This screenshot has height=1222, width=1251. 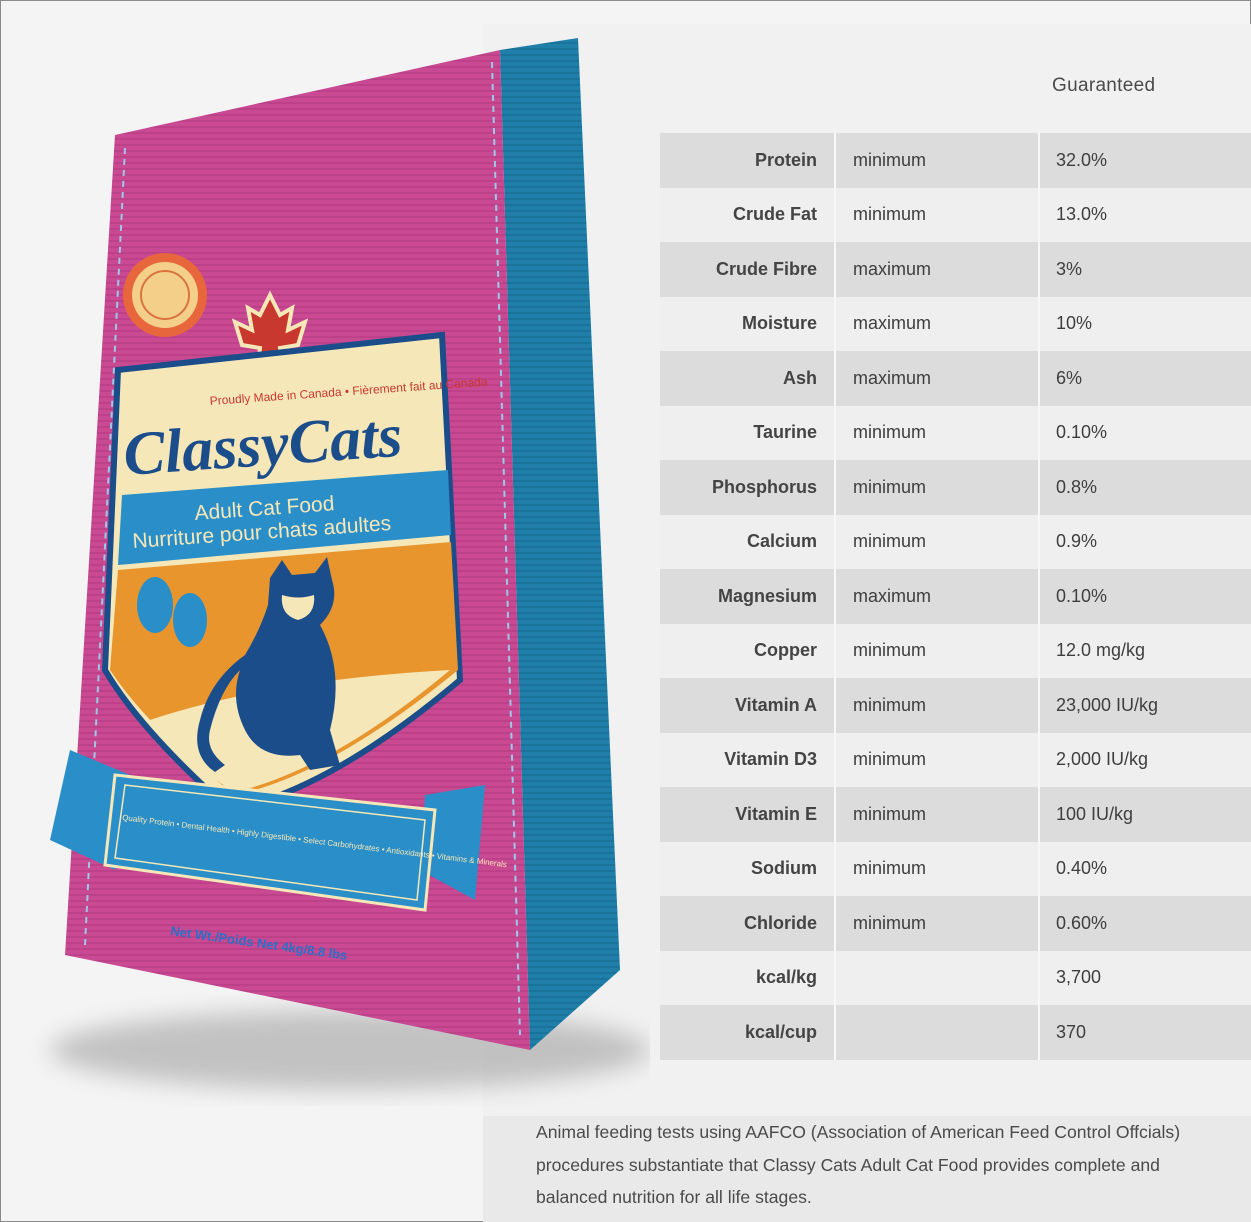 I want to click on table-row: Phosphorus minimum 0.8%, so click(x=955, y=487).